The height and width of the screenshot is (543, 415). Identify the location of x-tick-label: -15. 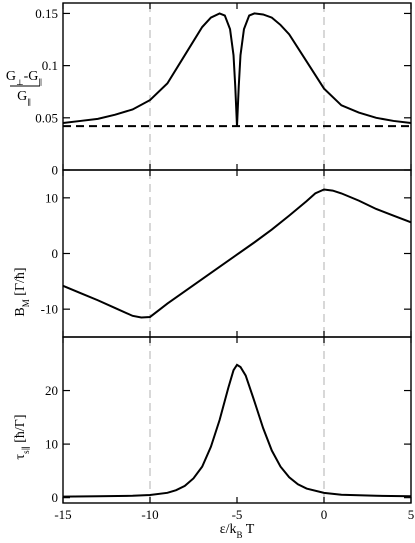
(62, 514).